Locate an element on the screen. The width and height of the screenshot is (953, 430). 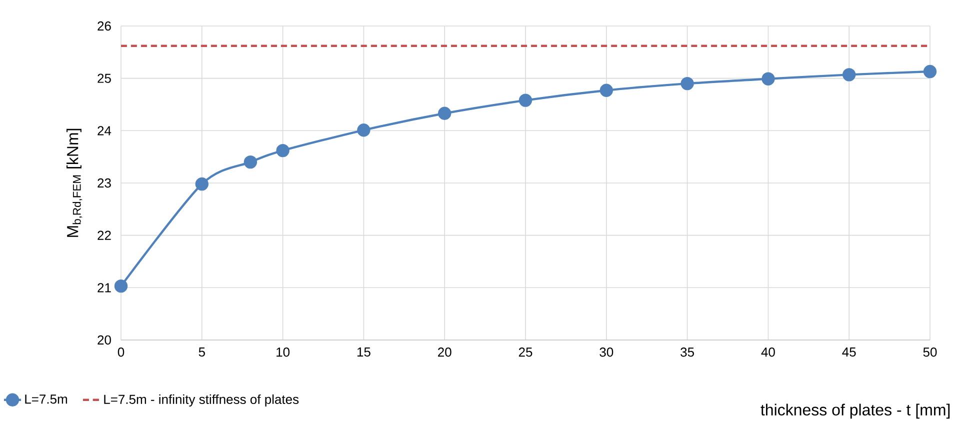
x-tick-label: 15 is located at coordinates (363, 352).